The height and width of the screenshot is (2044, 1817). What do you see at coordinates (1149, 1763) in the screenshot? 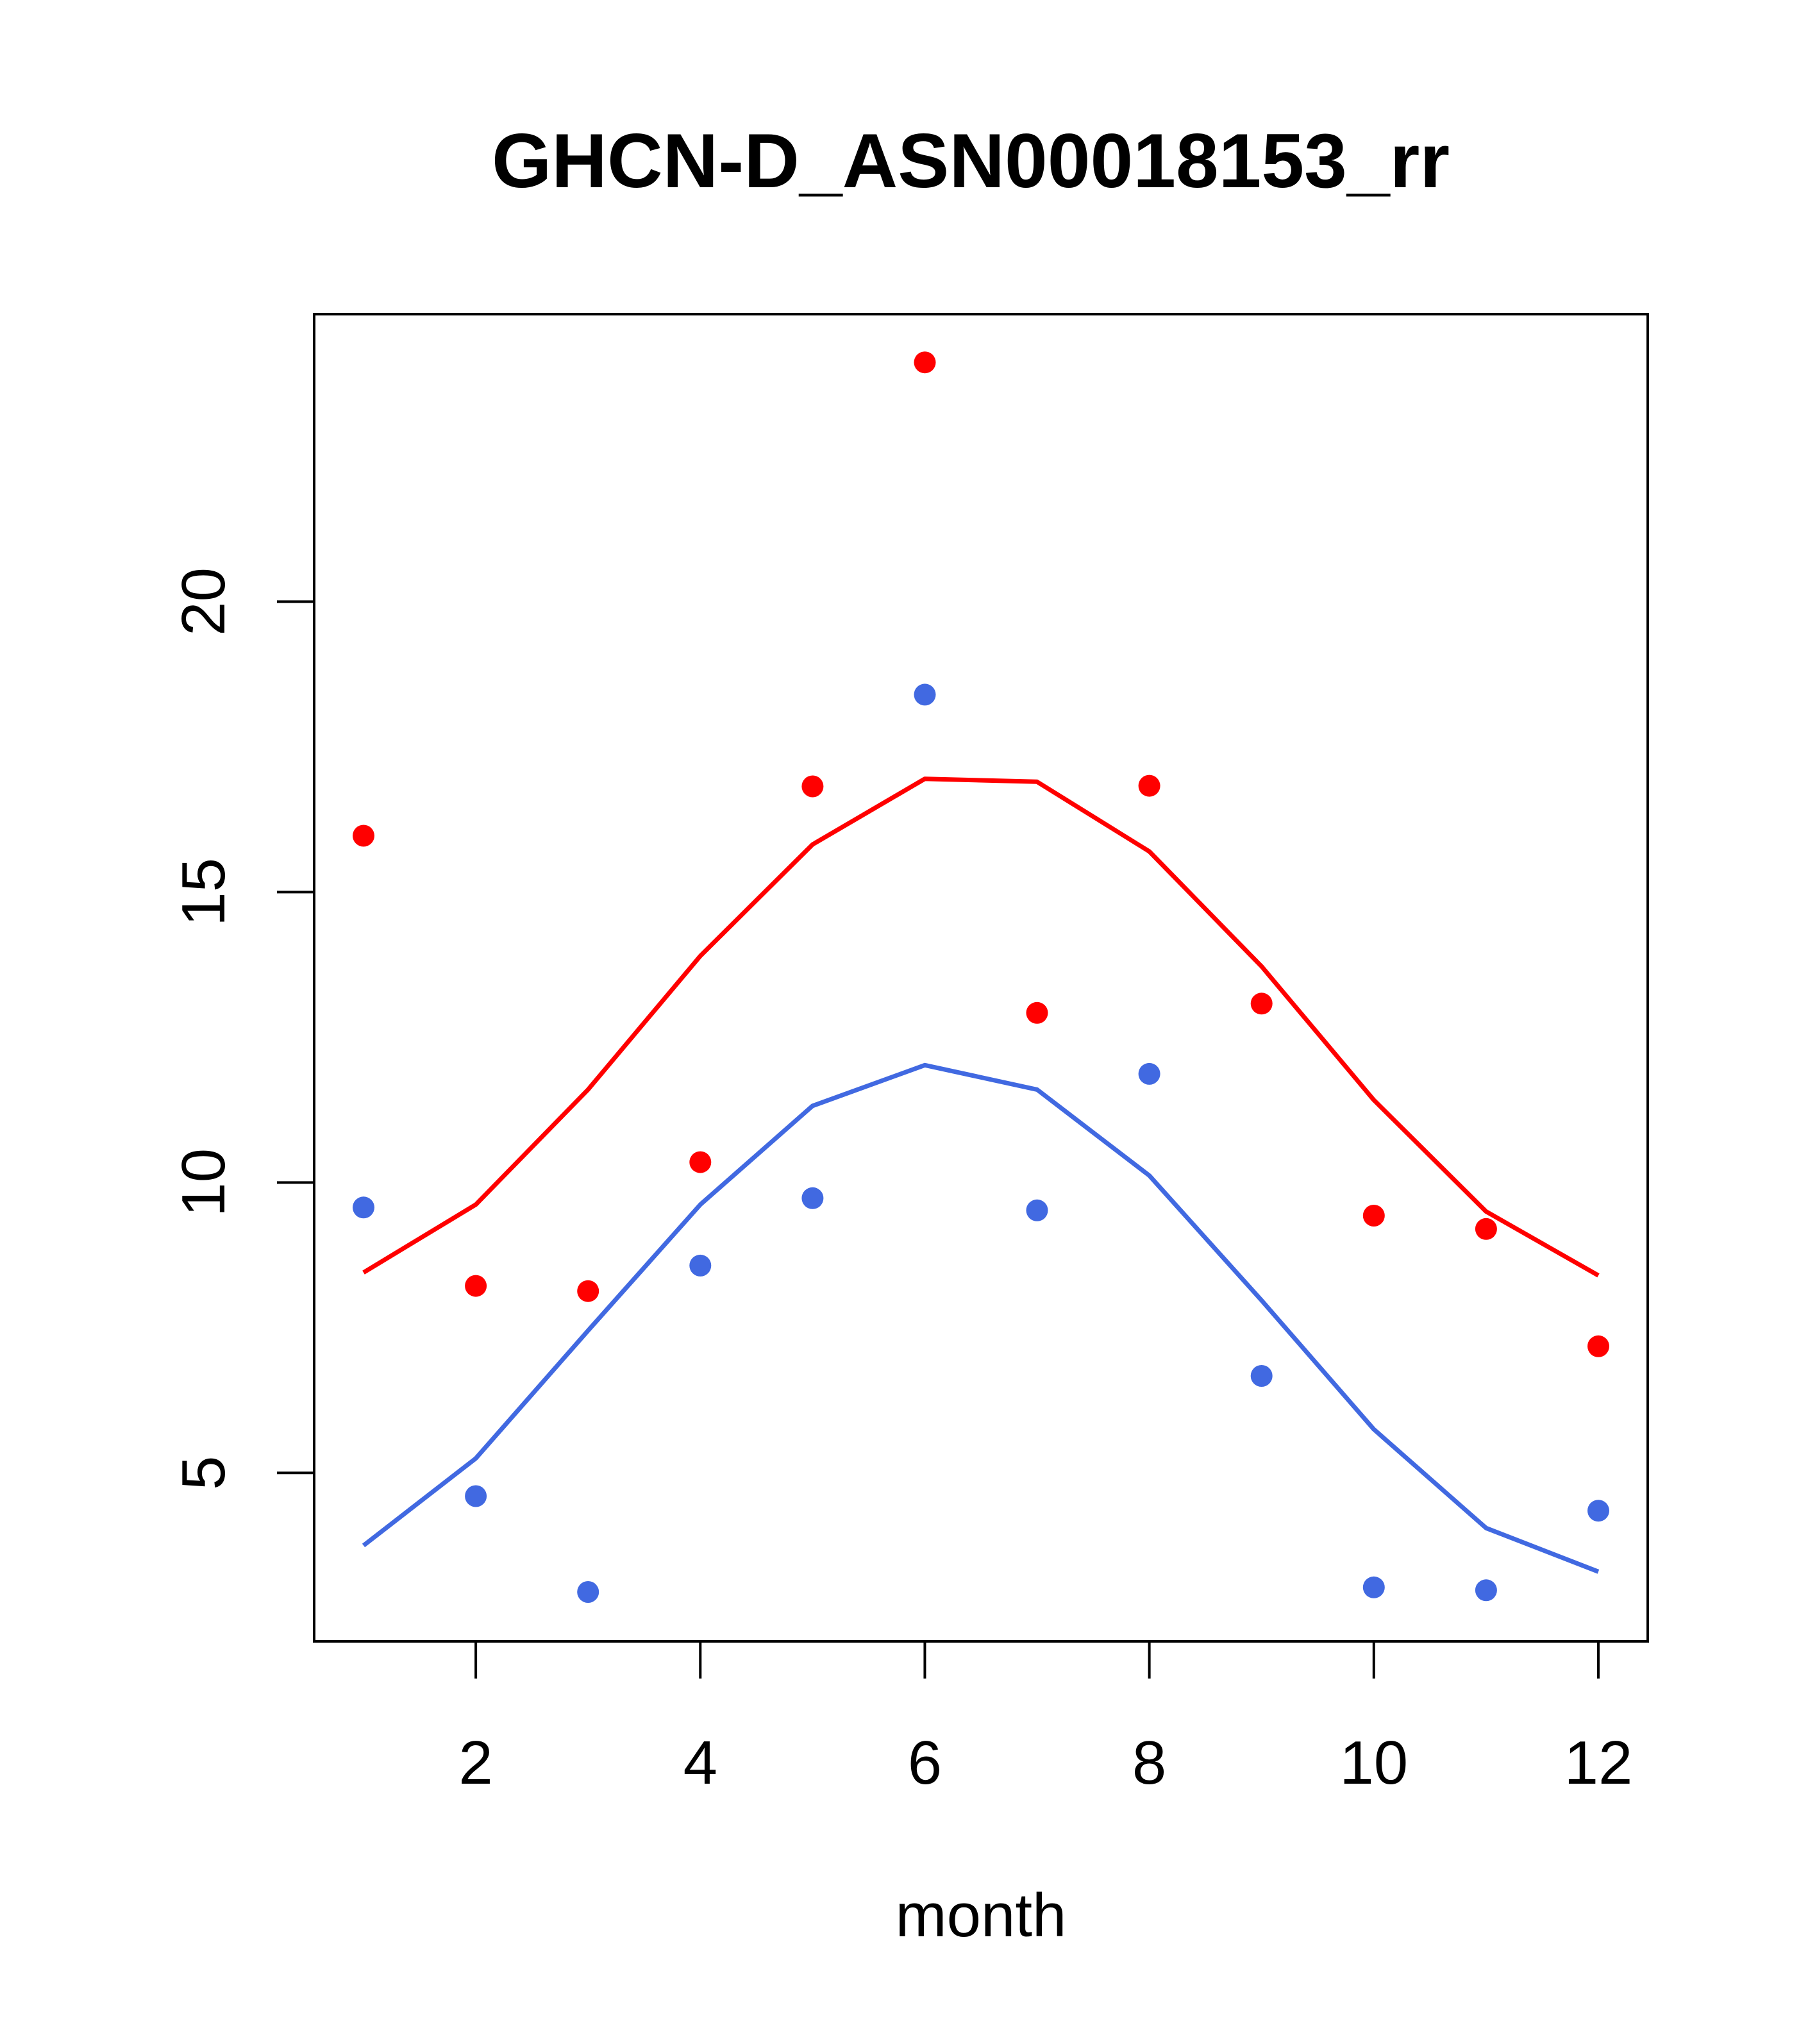
I see `x-tick-label: 8` at bounding box center [1149, 1763].